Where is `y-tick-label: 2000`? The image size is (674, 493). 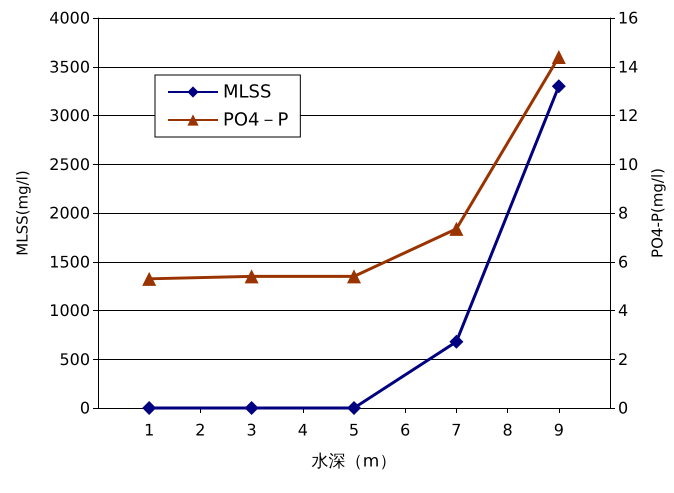 y-tick-label: 2000 is located at coordinates (69, 213).